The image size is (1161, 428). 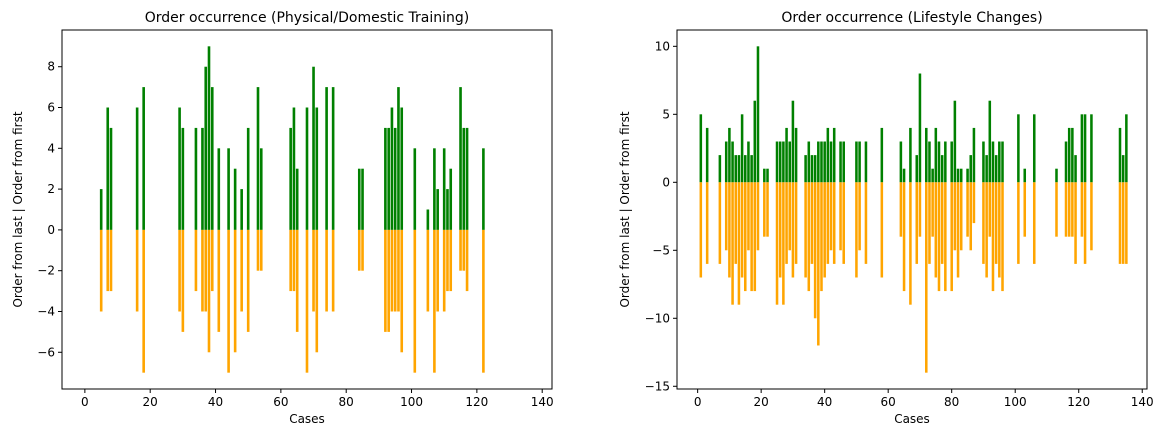 I want to click on x-axis-label: Cases, so click(x=307, y=419).